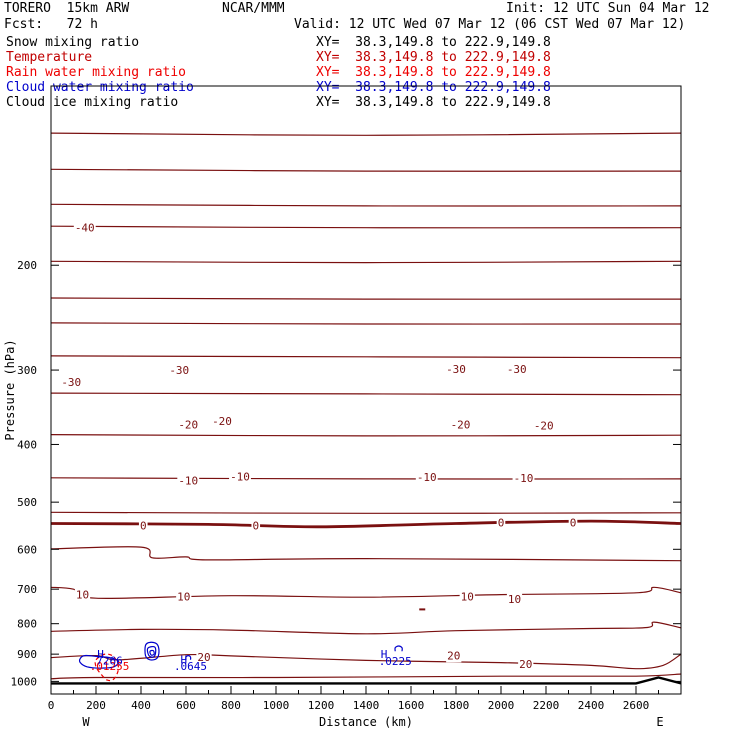 This screenshot has width=740, height=740. I want to click on y-tick-label-6: 800, so click(27, 624).